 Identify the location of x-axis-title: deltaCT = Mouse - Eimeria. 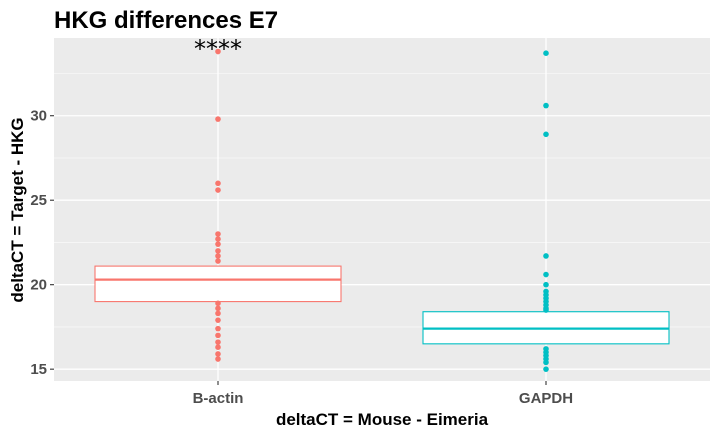
(382, 419).